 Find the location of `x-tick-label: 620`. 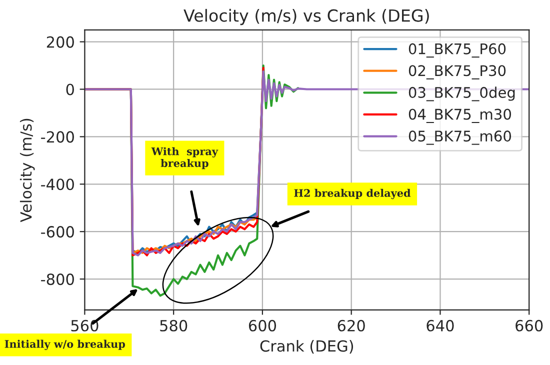

x-tick-label: 620 is located at coordinates (351, 326).